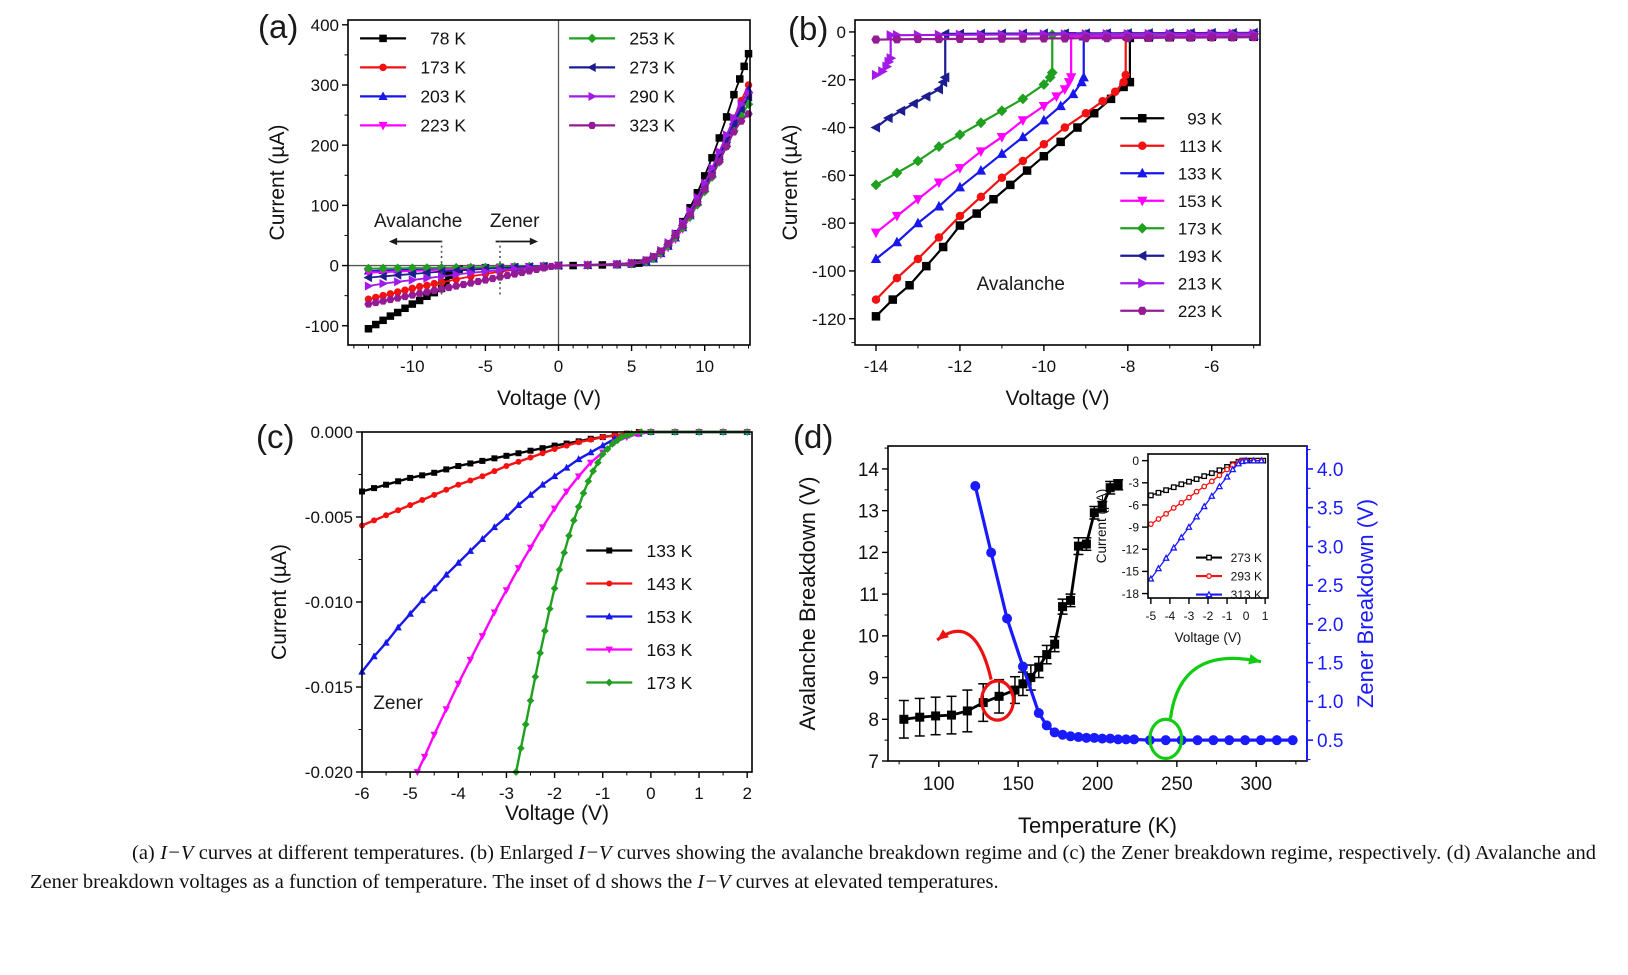 The height and width of the screenshot is (975, 1628). What do you see at coordinates (555, 462) in the screenshot?
I see `series-133-k` at bounding box center [555, 462].